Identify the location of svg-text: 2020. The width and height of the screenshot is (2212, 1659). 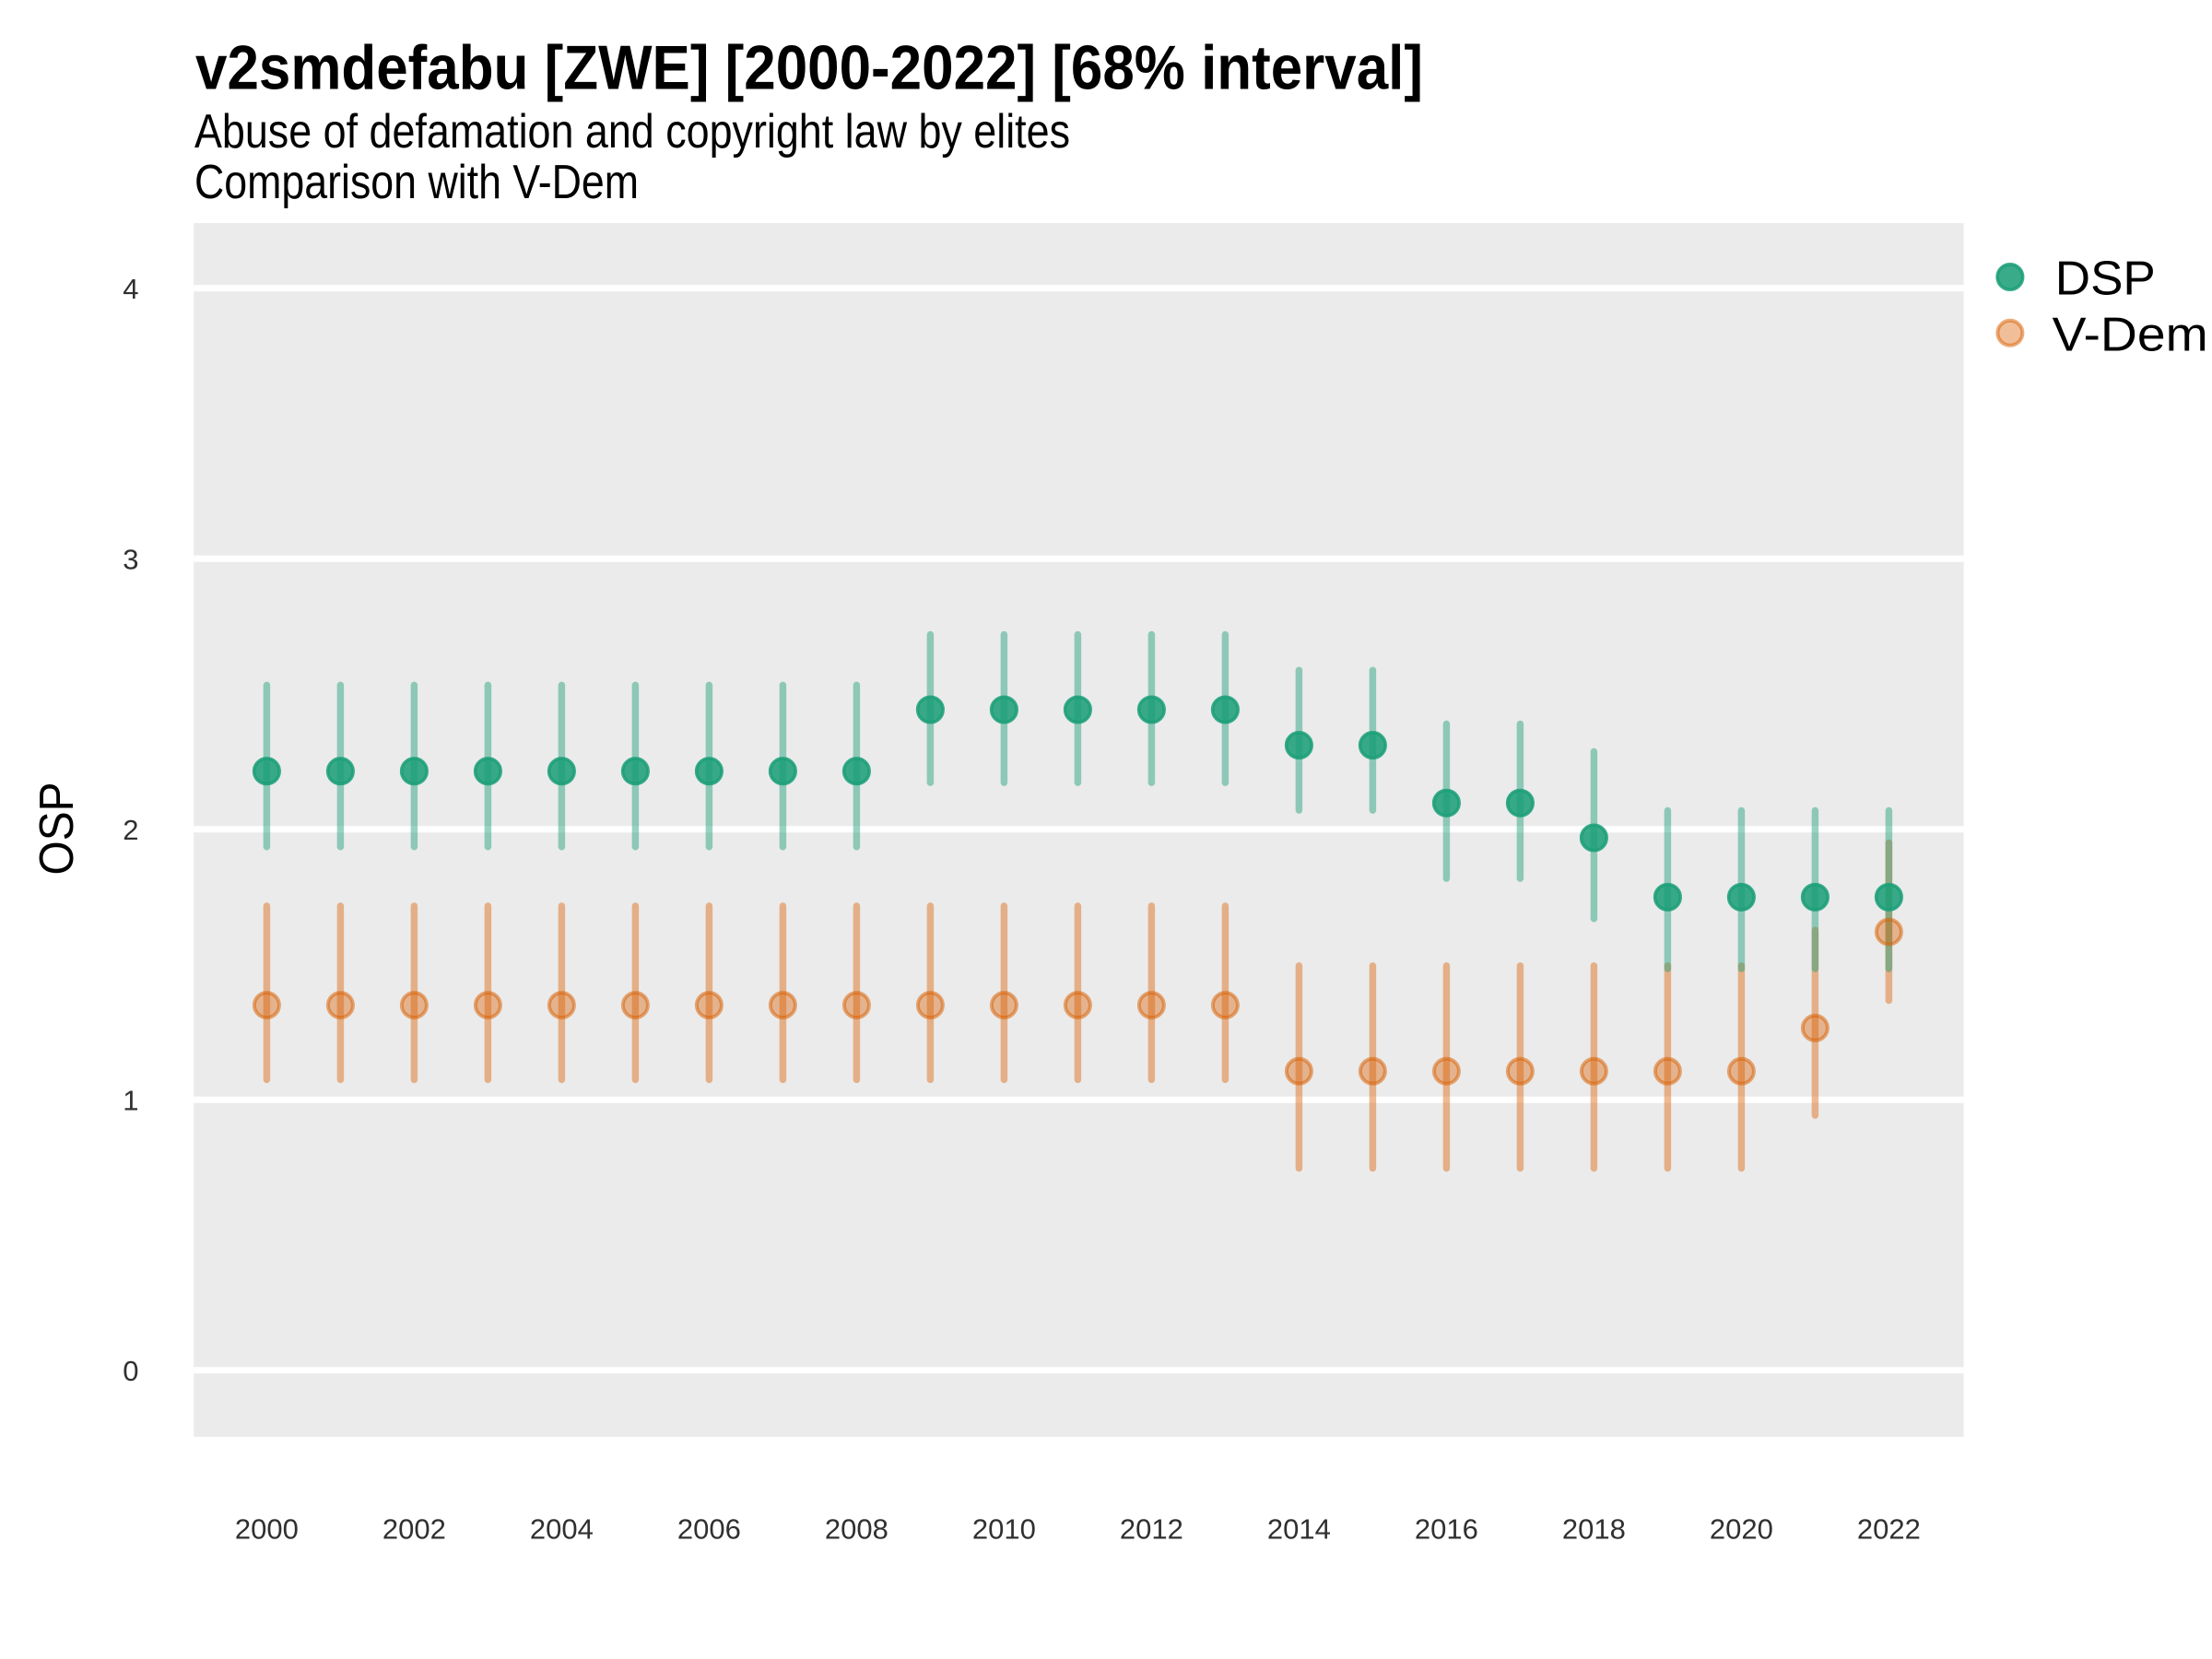
(1741, 1529).